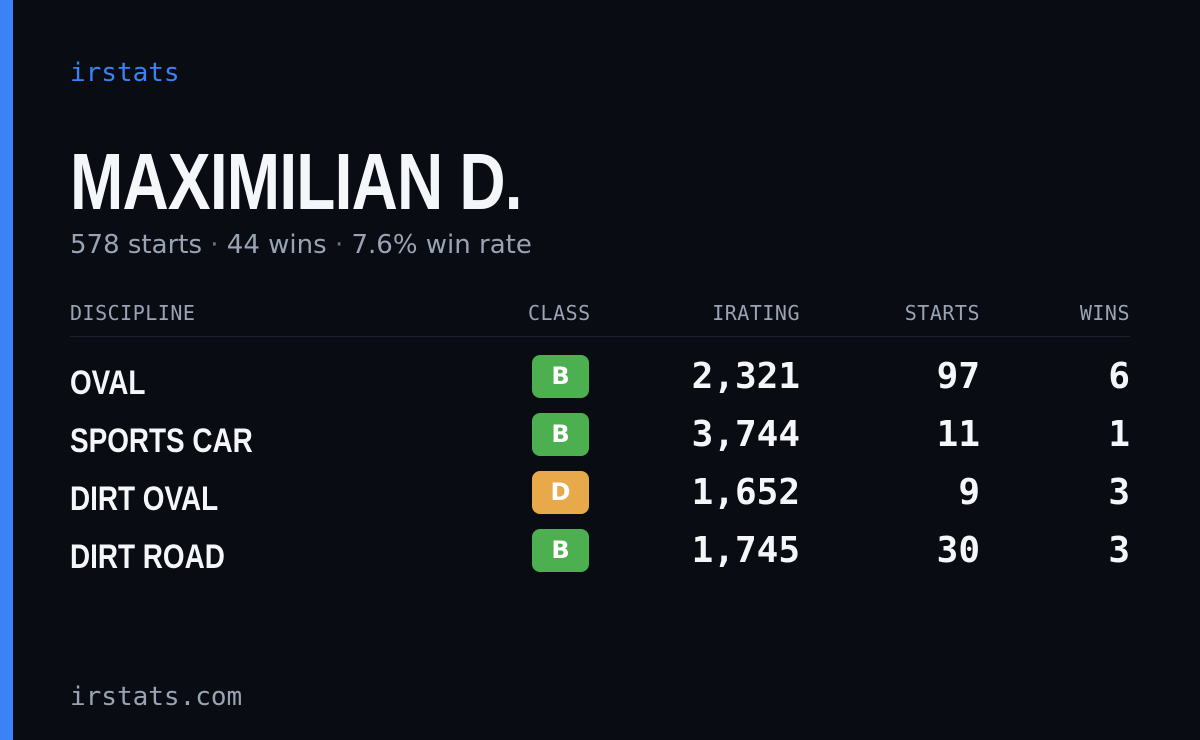 This screenshot has height=740, width=1200. I want to click on table-row: DIRT ROAD B 1,745 30 3, so click(600, 556).